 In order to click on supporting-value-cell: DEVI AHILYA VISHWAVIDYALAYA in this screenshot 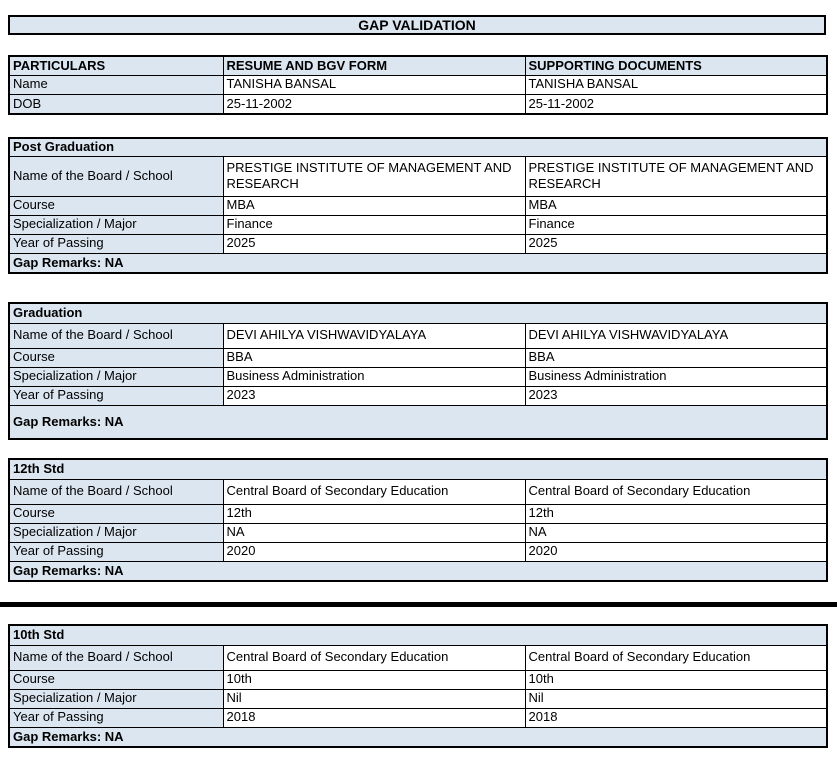, I will do `click(676, 335)`.